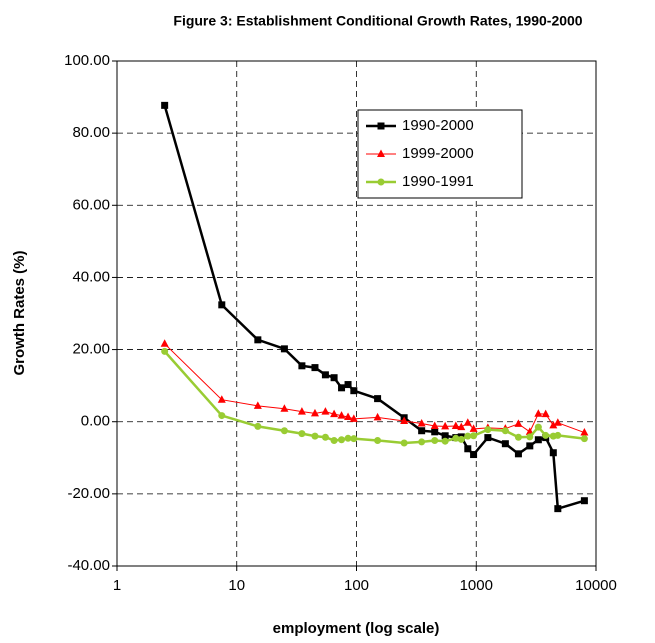 The width and height of the screenshot is (655, 643). What do you see at coordinates (117, 585) in the screenshot?
I see `x-tick-label: 1` at bounding box center [117, 585].